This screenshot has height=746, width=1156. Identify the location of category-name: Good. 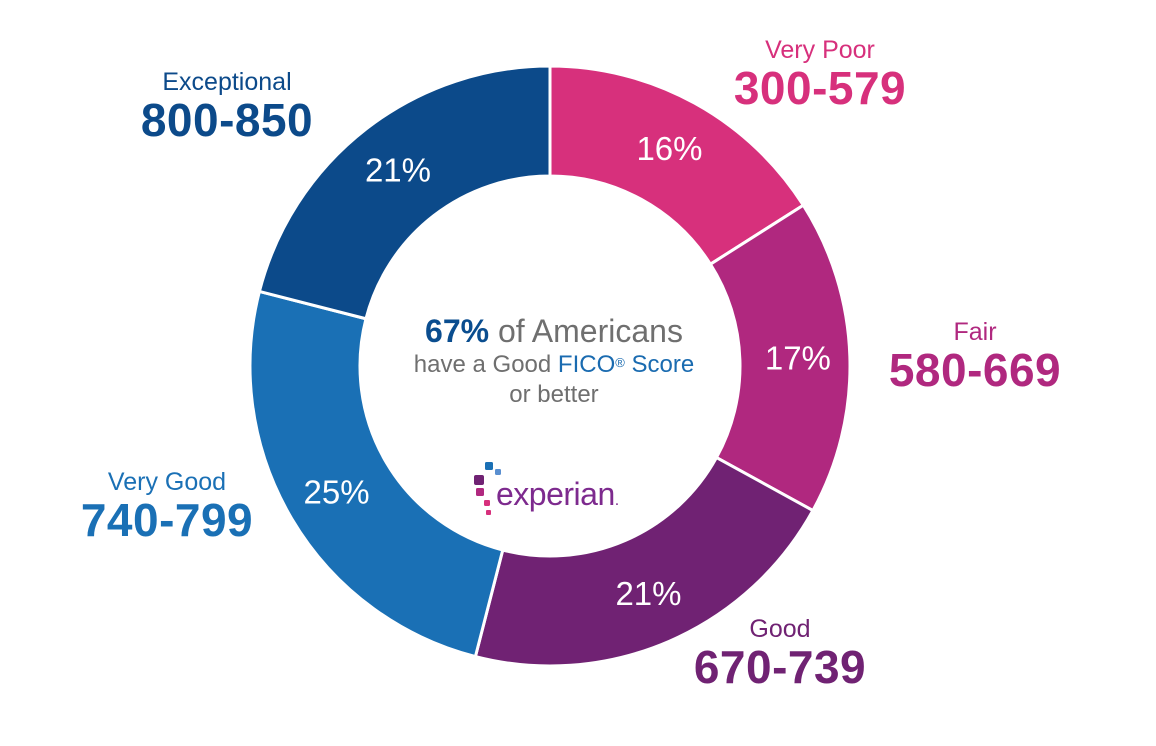
(780, 629).